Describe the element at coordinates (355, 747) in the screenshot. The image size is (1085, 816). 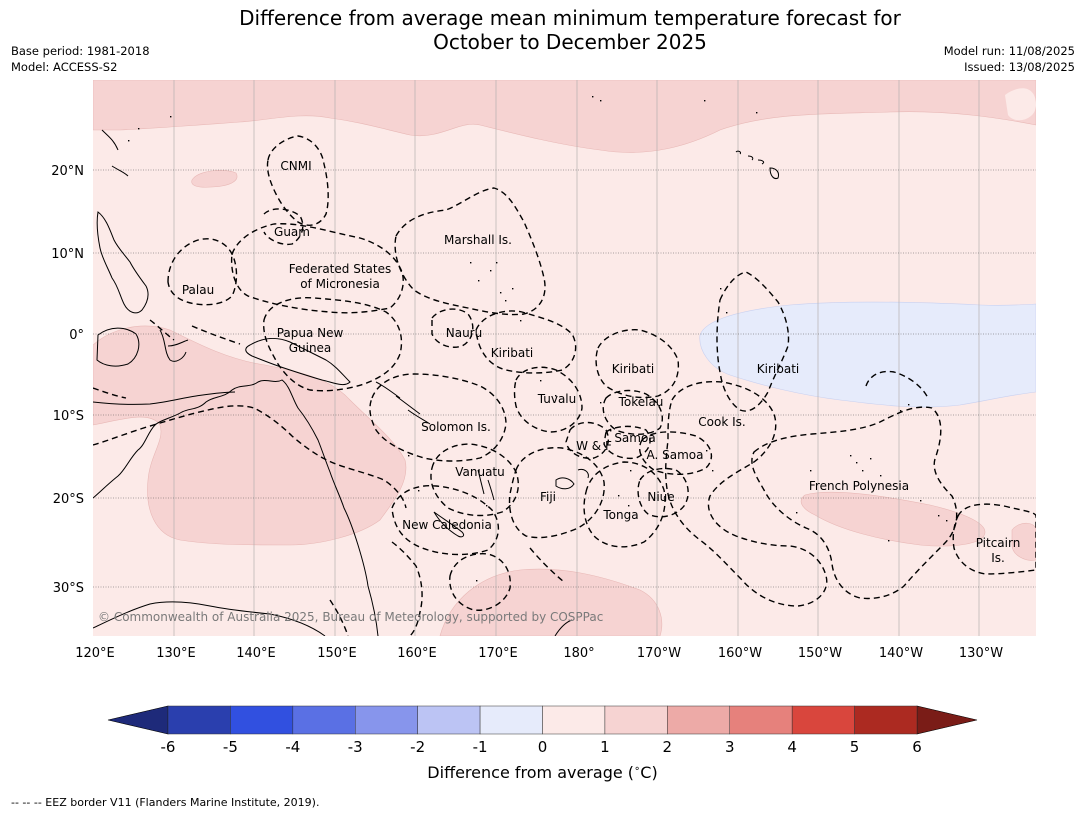
I see `colorbar-tick-label: -3` at that location.